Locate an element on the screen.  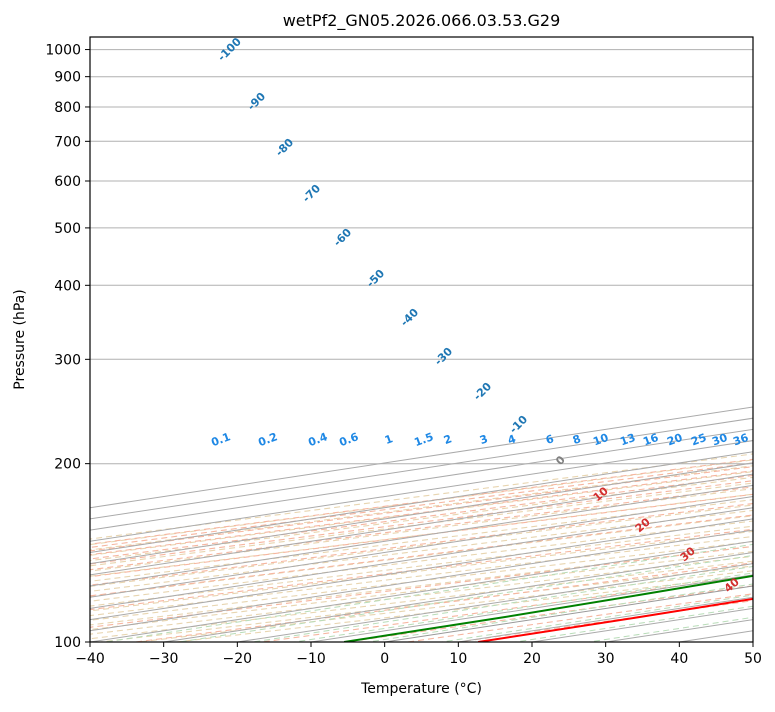
y-tick-label: 600 is located at coordinates (67, 182).